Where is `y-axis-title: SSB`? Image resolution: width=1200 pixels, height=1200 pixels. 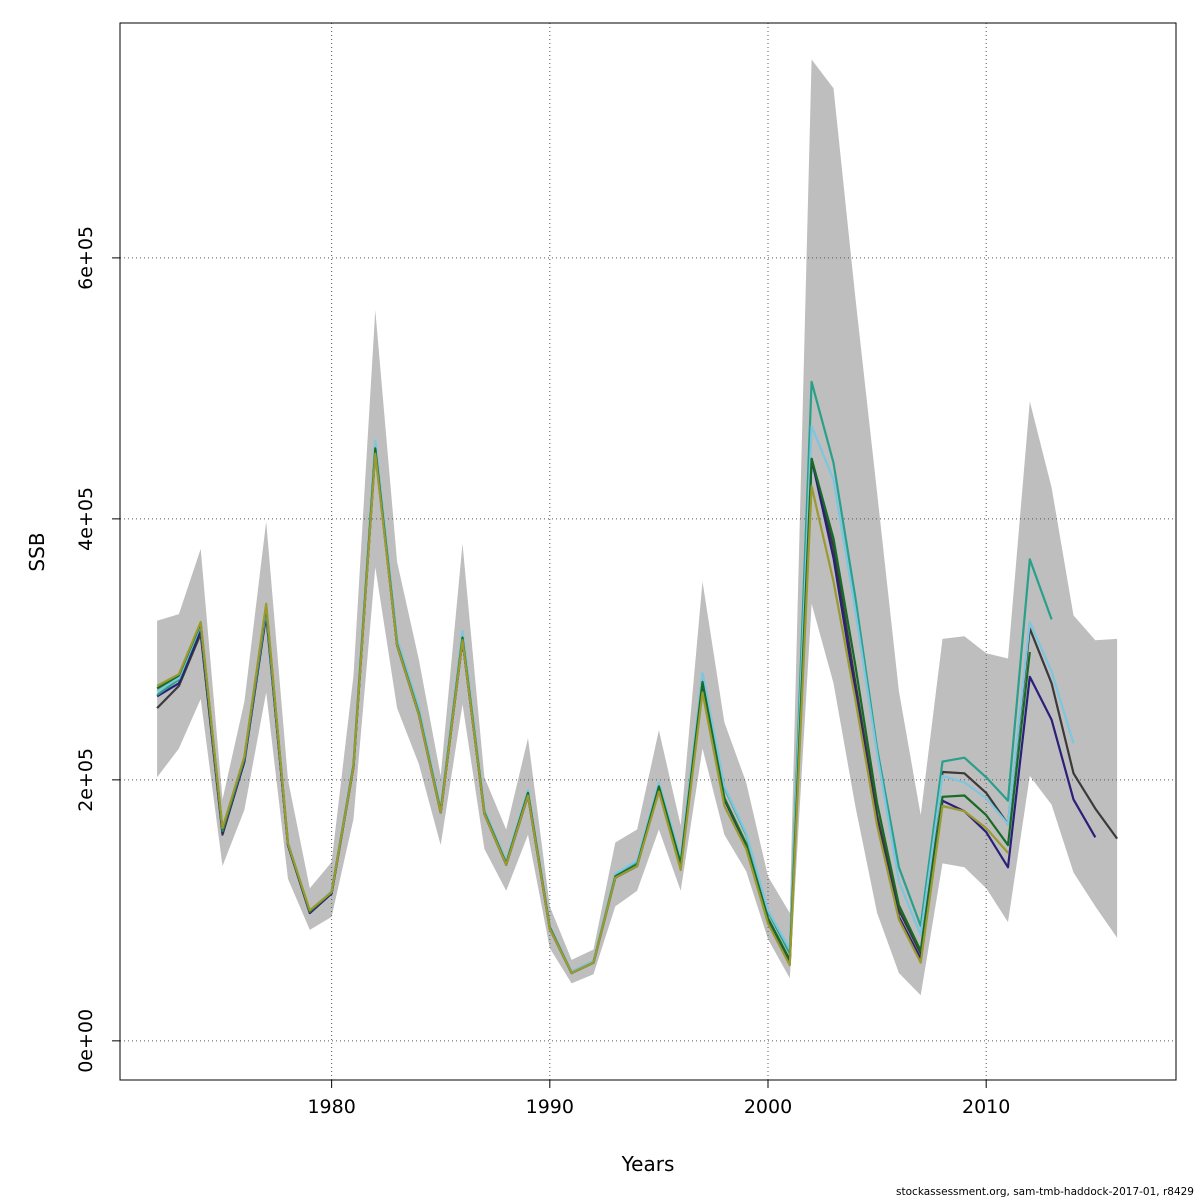 y-axis-title: SSB is located at coordinates (37, 551).